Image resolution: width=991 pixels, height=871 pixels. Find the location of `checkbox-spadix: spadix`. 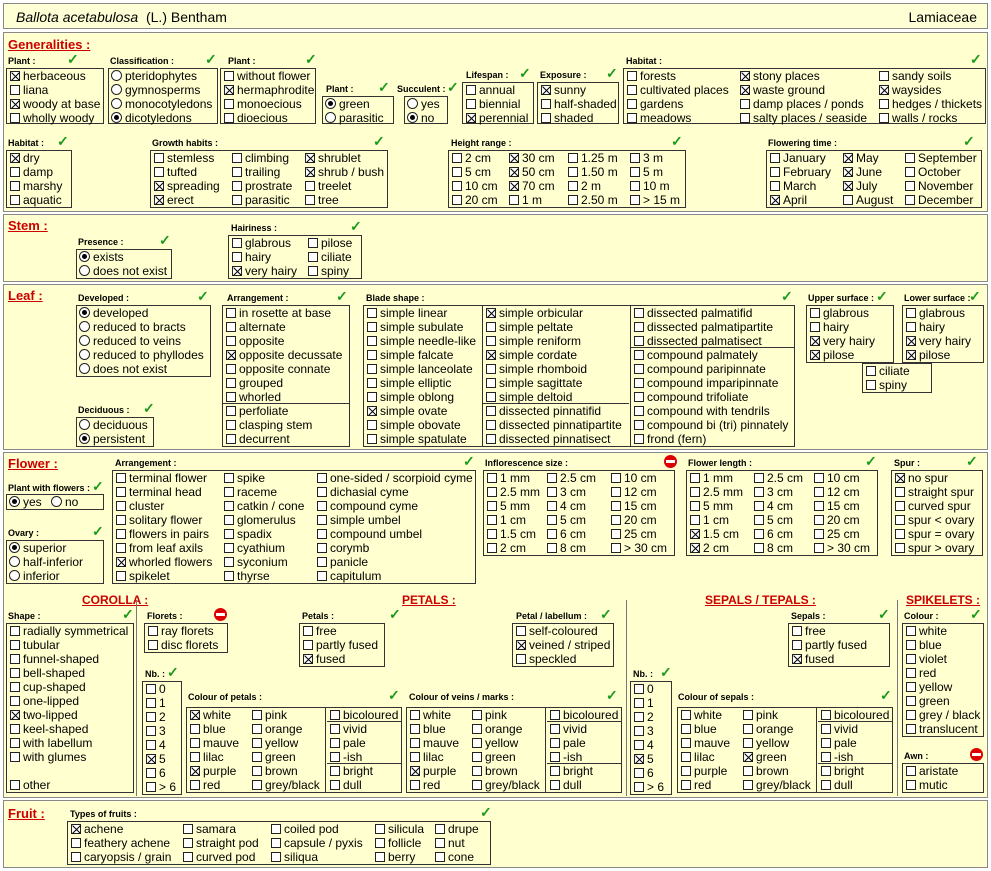

checkbox-spadix: spadix is located at coordinates (267, 534).